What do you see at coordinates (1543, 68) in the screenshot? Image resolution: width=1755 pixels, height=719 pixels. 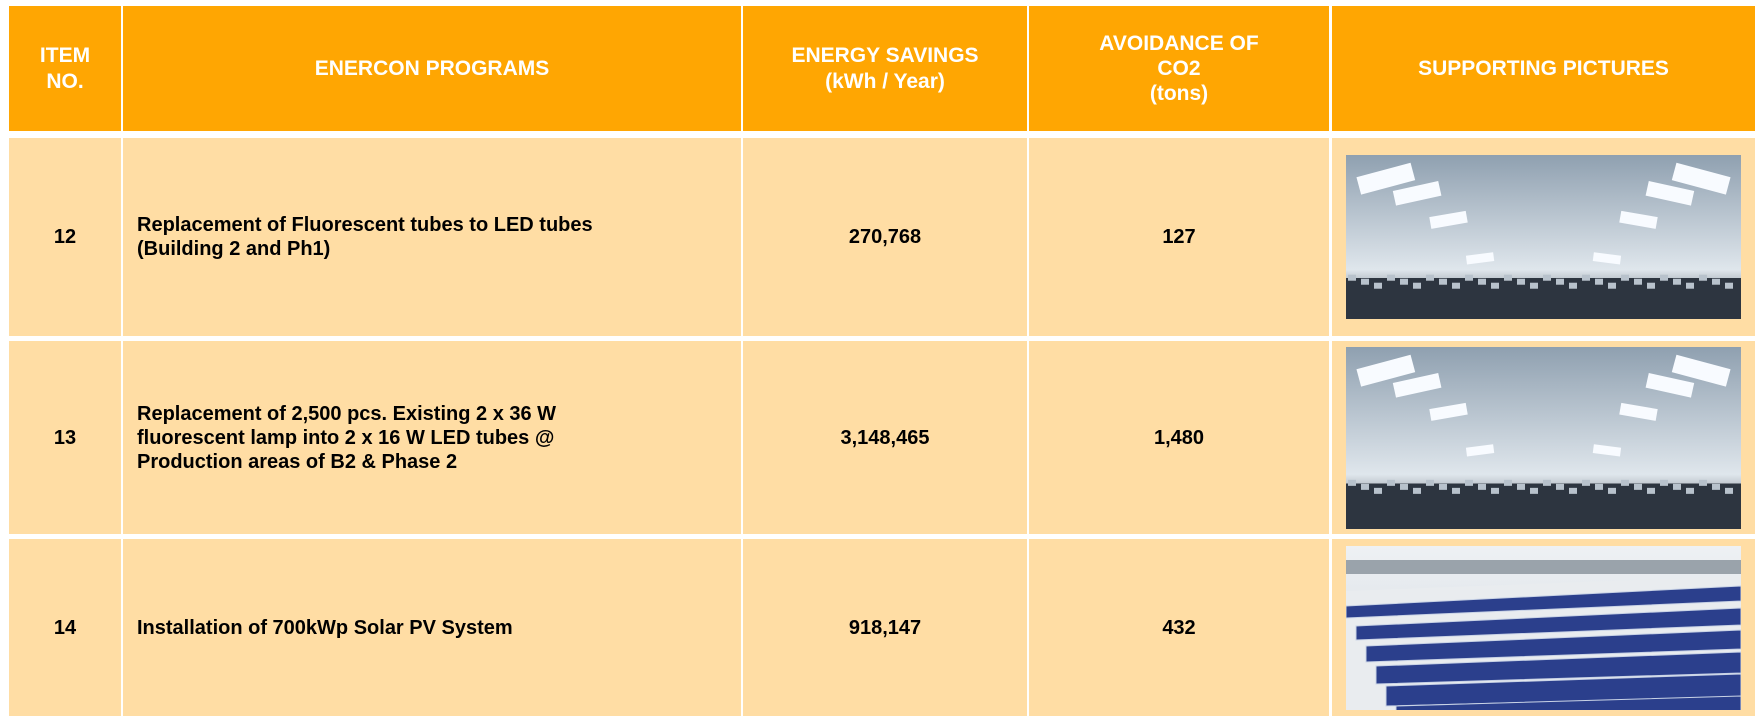 I see `header-cell: SUPPORTING PICTURES` at bounding box center [1543, 68].